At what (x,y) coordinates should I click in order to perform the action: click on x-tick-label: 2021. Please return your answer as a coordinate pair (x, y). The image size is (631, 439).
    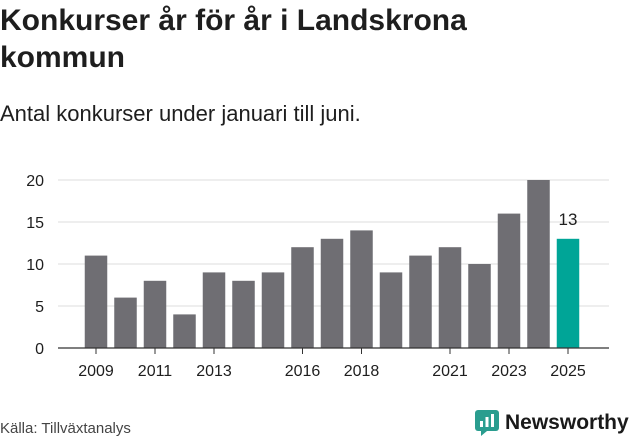
    Looking at the image, I should click on (450, 371).